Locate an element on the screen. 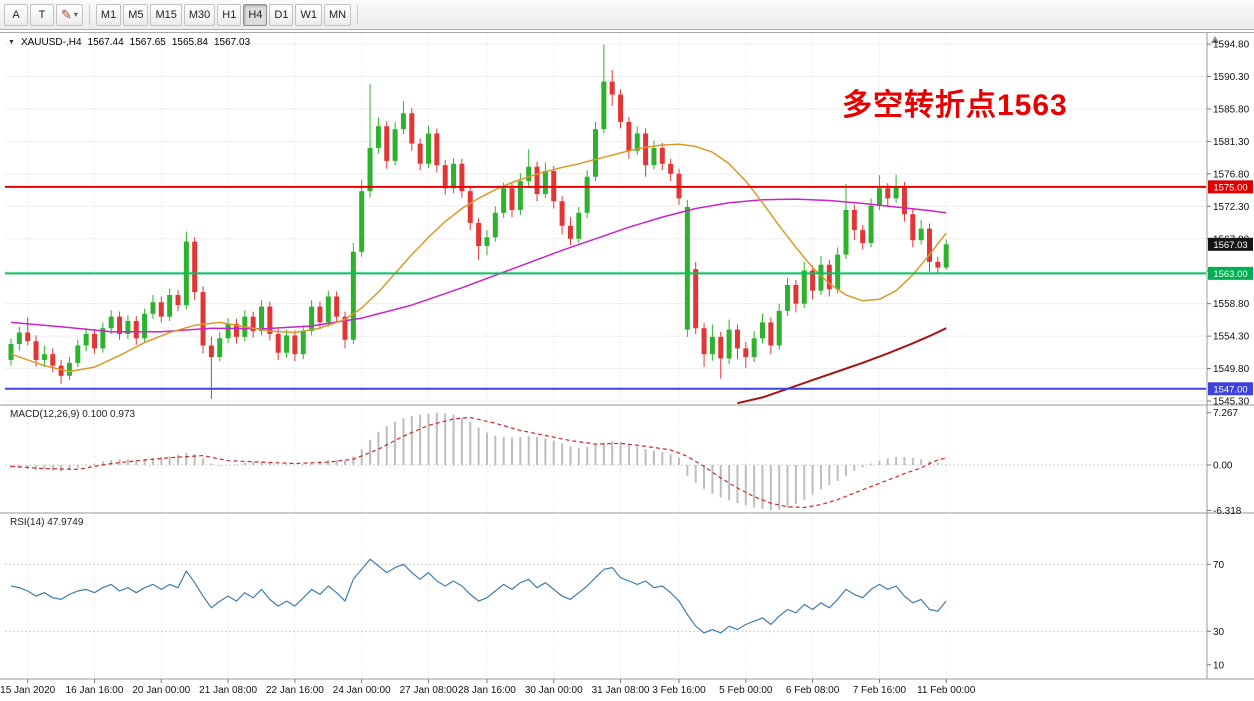 This screenshot has width=1254, height=701. rsi-axis-label: 10 is located at coordinates (1219, 665).